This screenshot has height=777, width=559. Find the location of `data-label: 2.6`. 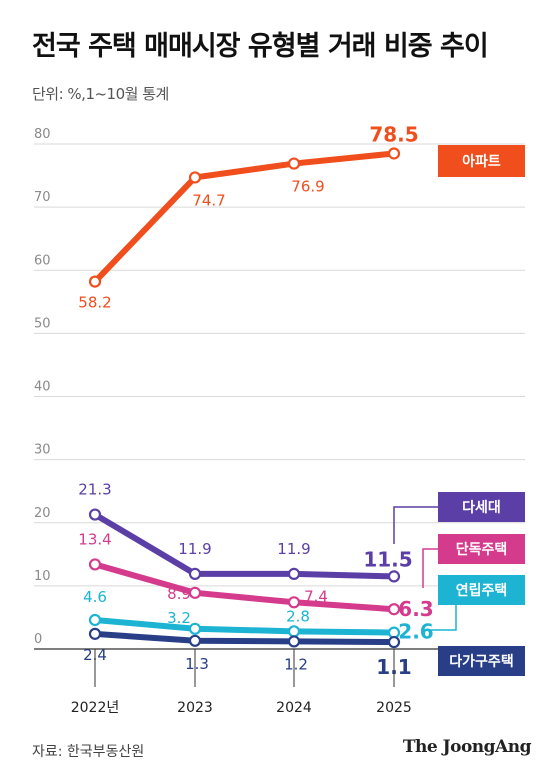

data-label: 2.6 is located at coordinates (415, 632).